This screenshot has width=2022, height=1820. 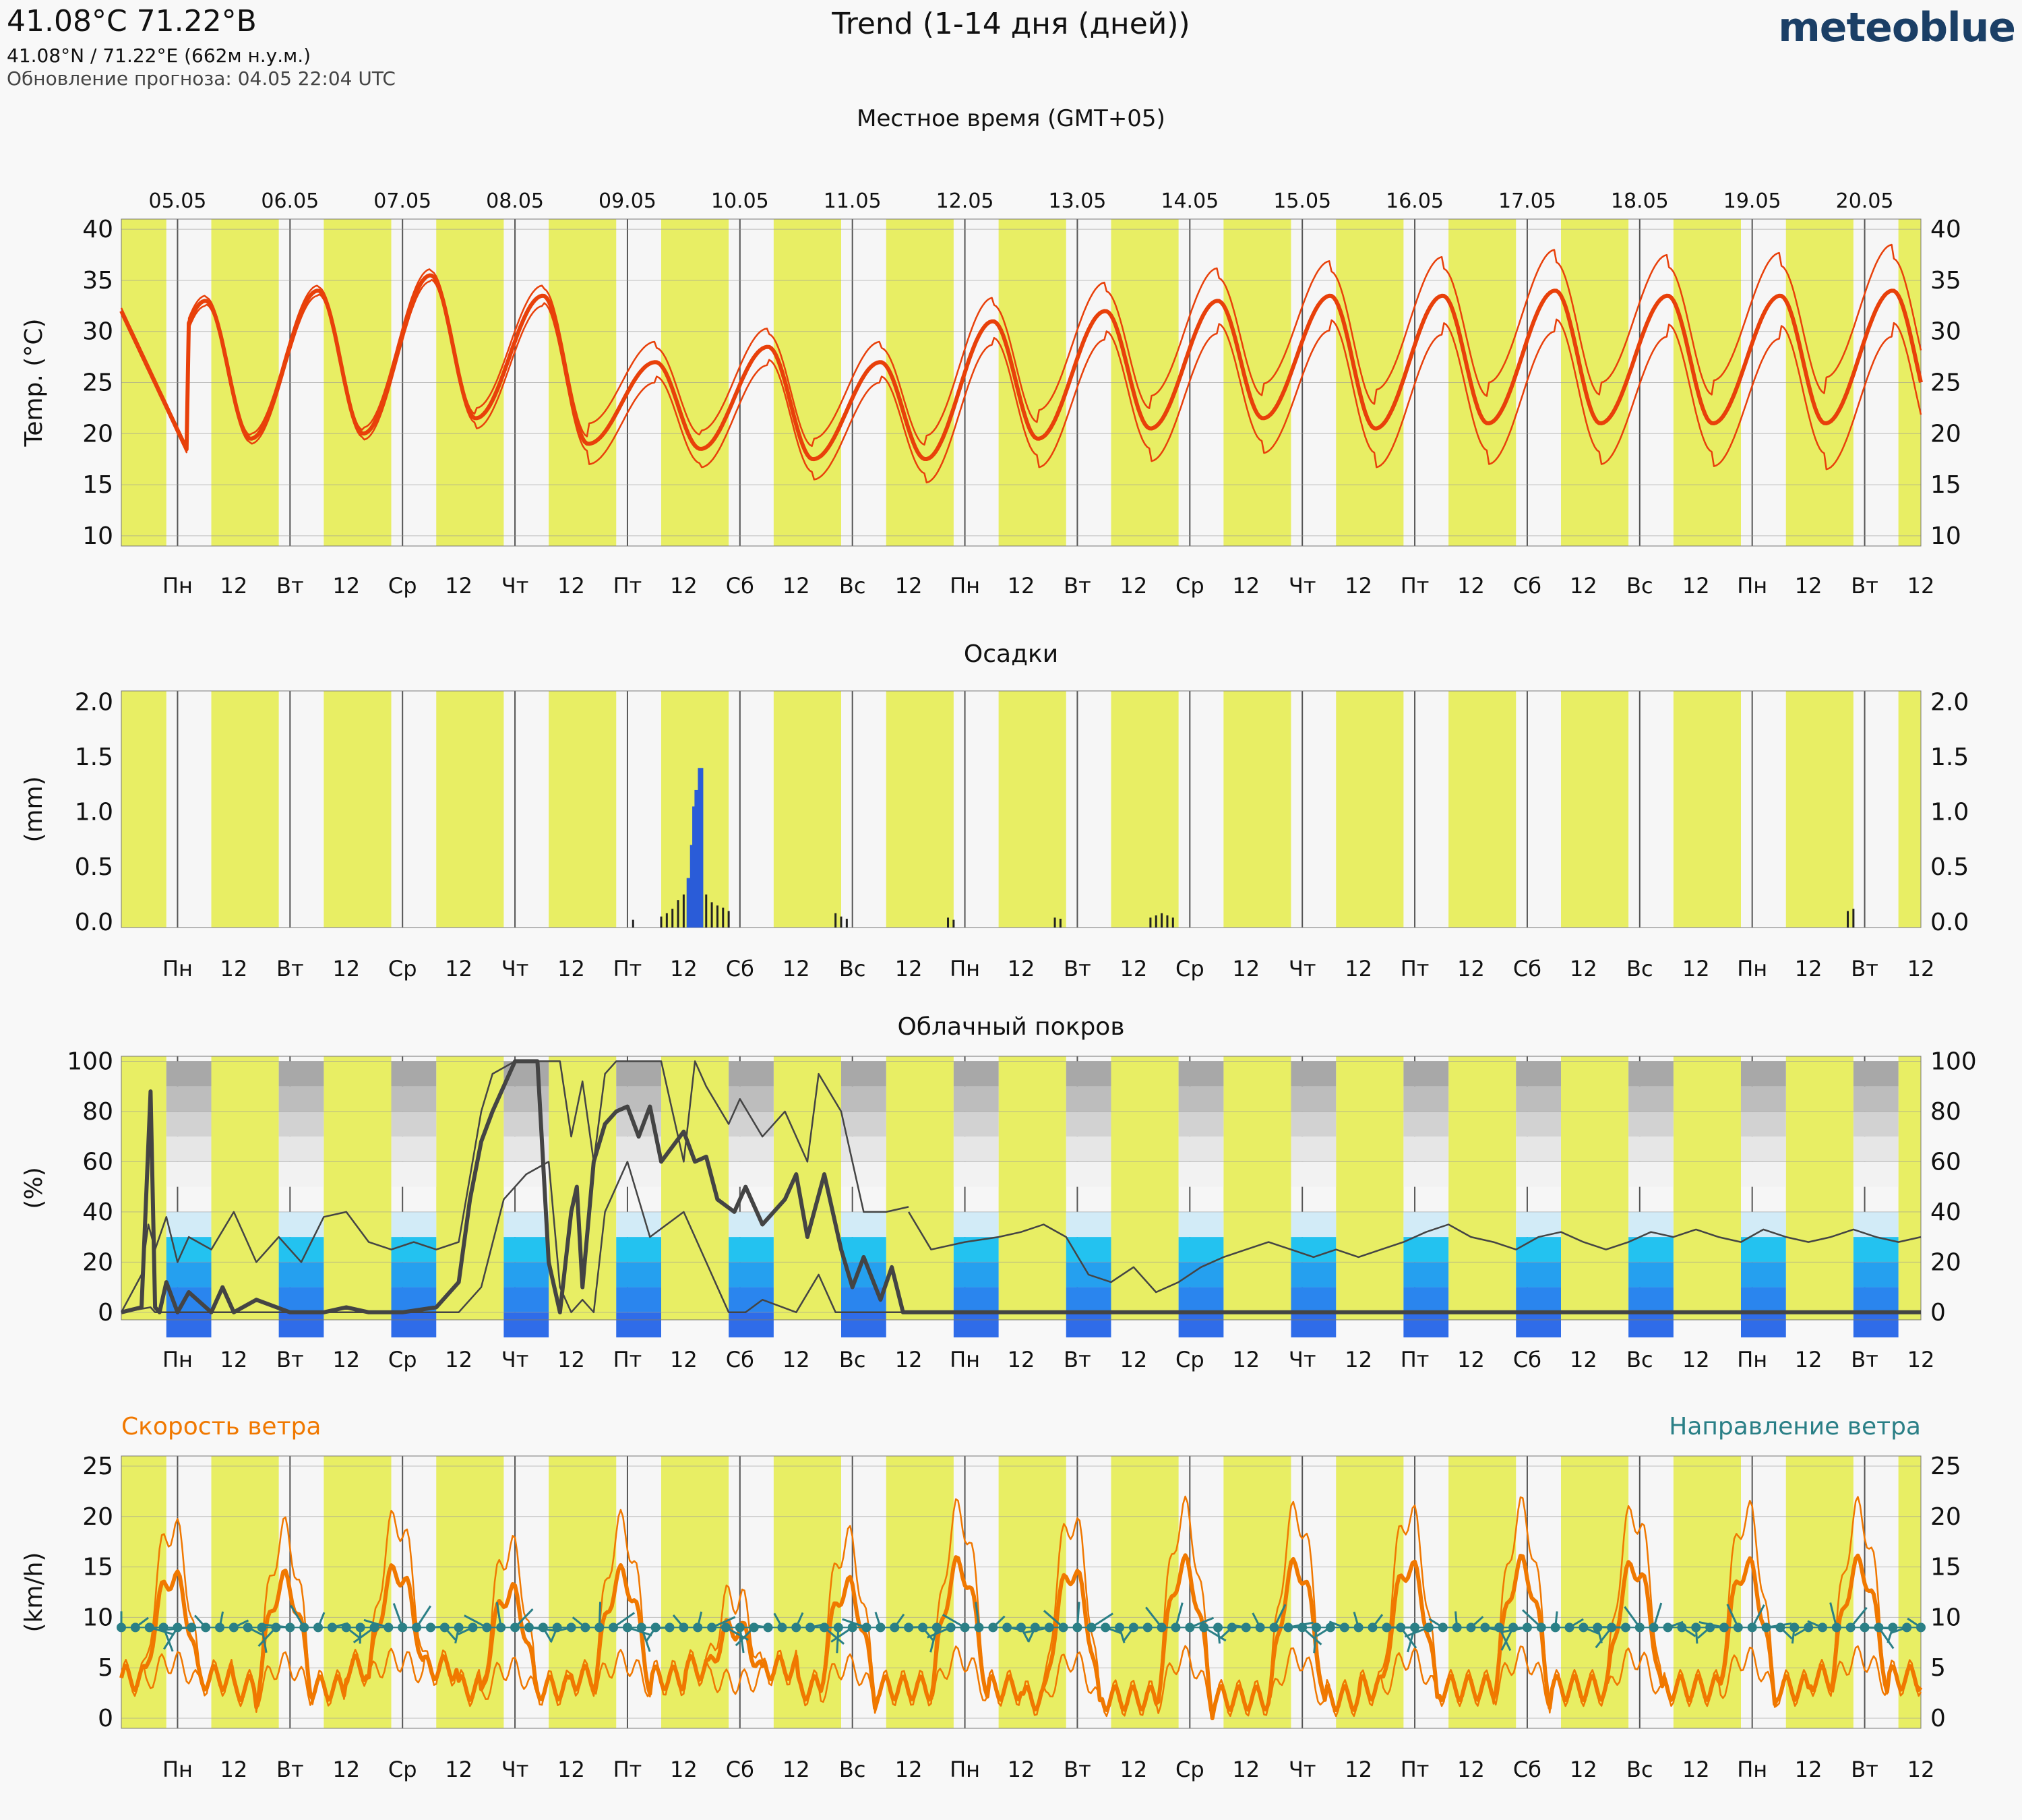 What do you see at coordinates (1021, 1636) in the screenshot?
I see `wind-mean-line` at bounding box center [1021, 1636].